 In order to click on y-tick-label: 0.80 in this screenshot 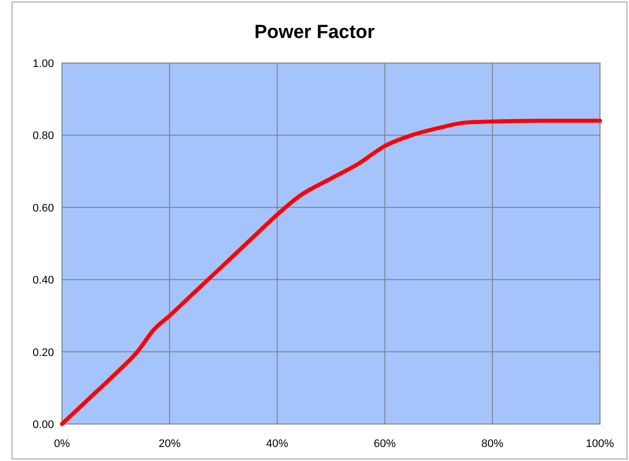, I will do `click(43, 136)`.